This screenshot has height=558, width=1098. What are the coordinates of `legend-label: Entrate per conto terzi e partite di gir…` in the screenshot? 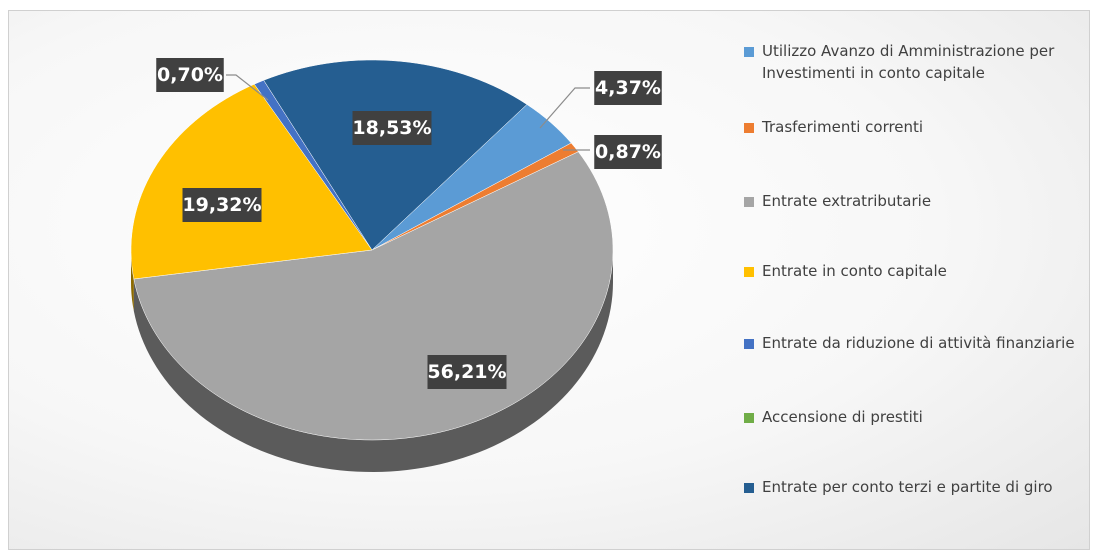 It's located at (907, 487).